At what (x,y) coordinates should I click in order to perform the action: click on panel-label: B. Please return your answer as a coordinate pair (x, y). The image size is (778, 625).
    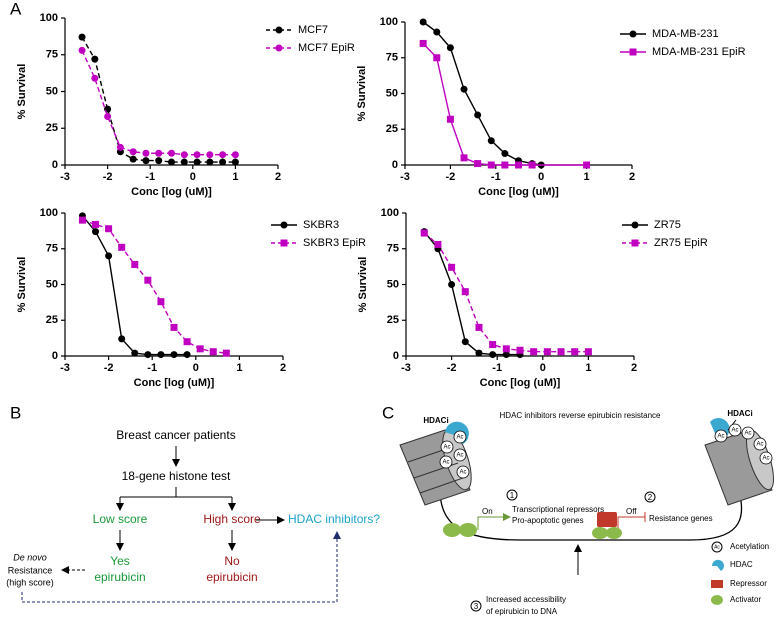
    Looking at the image, I should click on (15, 412).